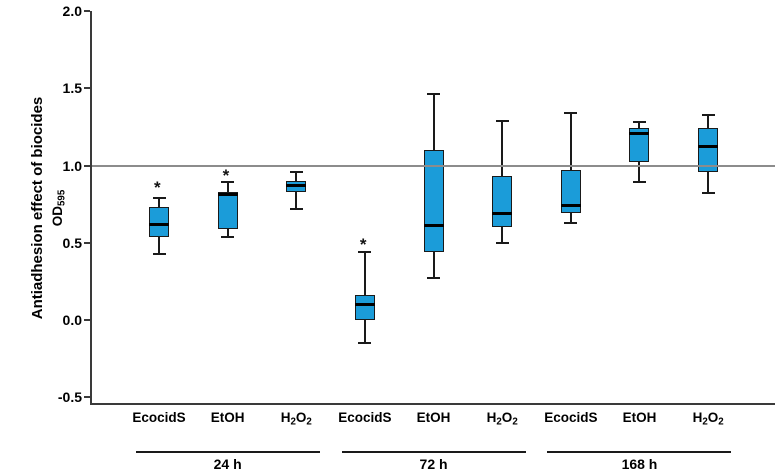 The width and height of the screenshot is (784, 475). I want to click on y-axis-title: Antiadhesion effect of biocides OD595, so click(48, 208).